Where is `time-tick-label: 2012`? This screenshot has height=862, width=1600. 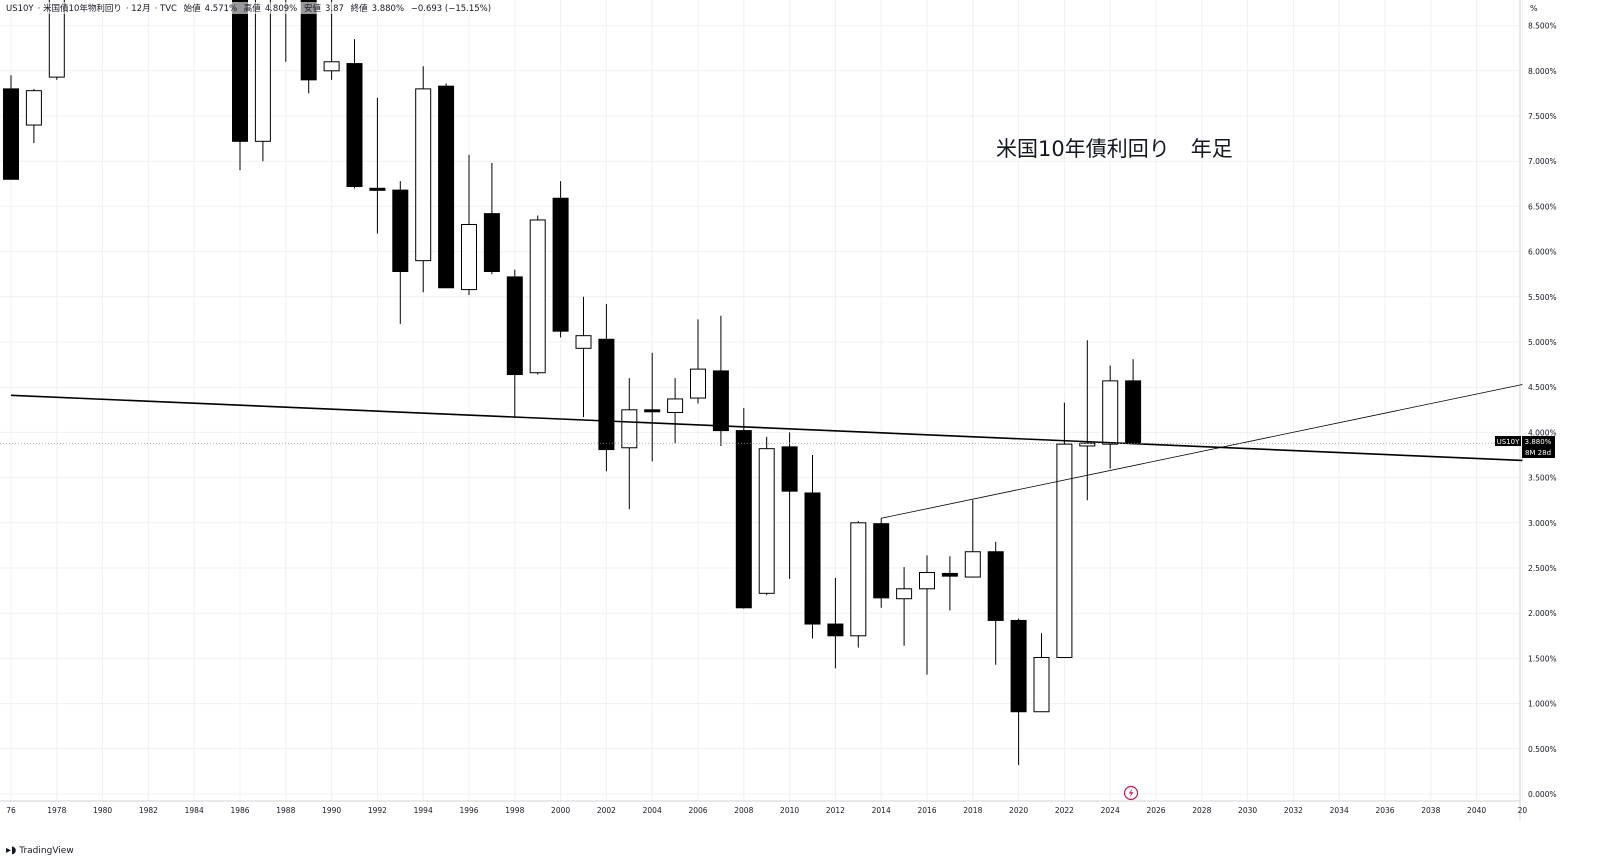
time-tick-label: 2012 is located at coordinates (835, 810).